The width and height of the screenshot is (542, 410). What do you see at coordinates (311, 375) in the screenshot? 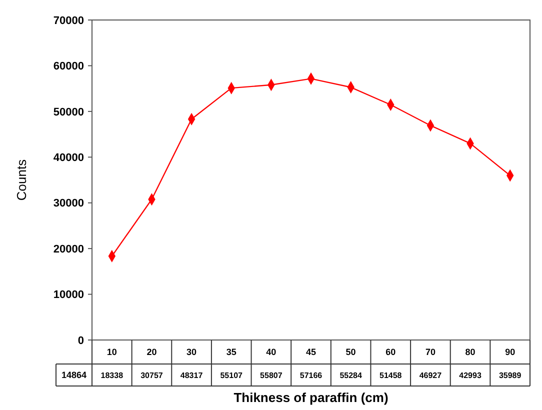
I see `data-label: 57166` at bounding box center [311, 375].